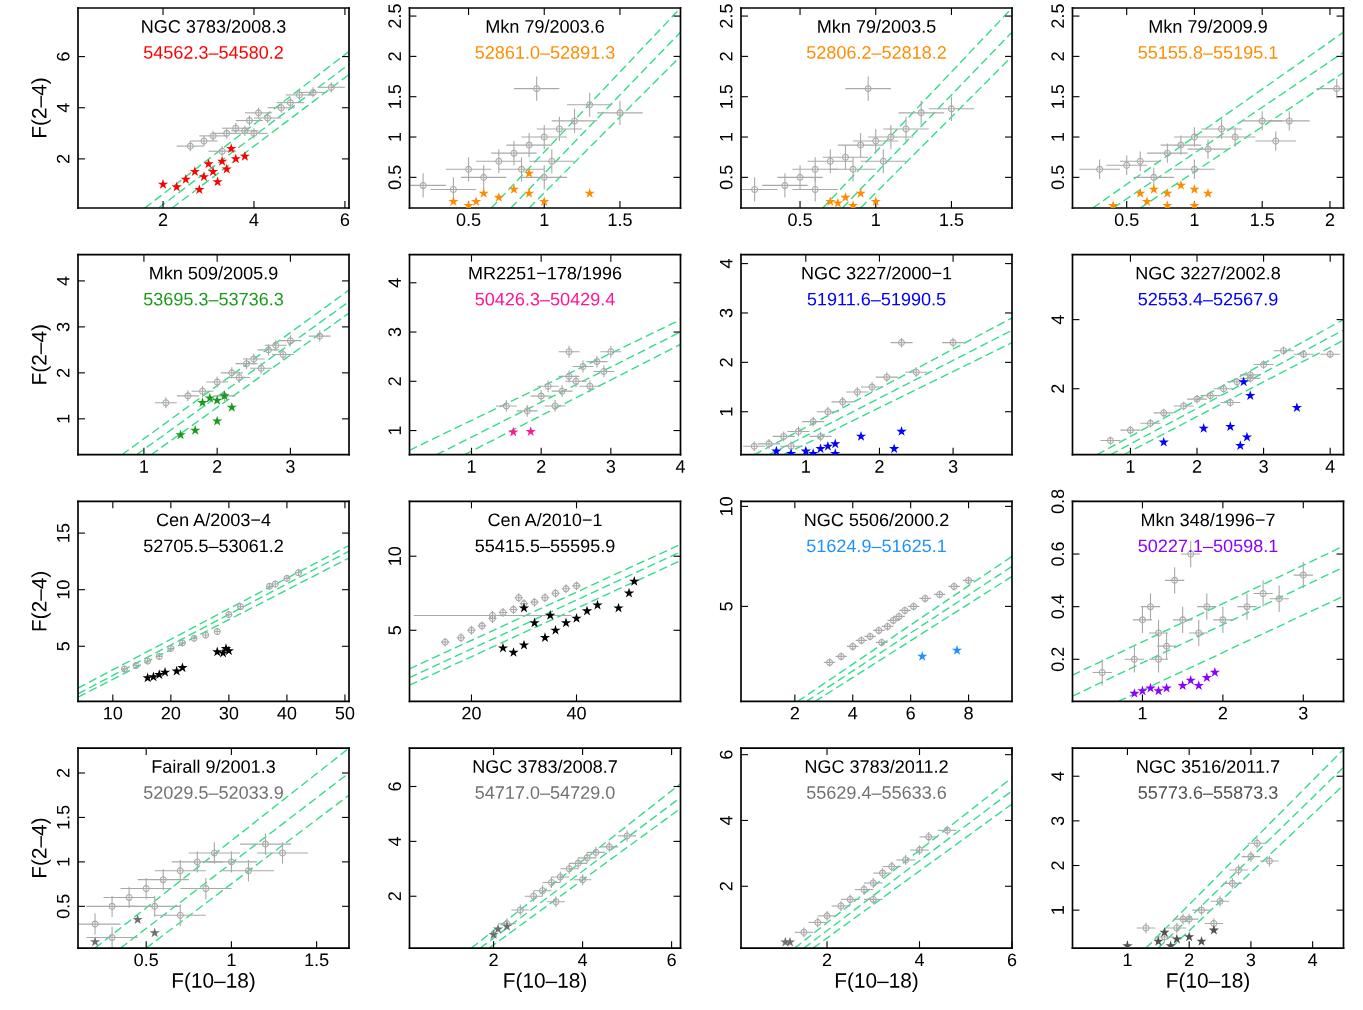 This screenshot has height=1010, width=1363. Describe the element at coordinates (726, 506) in the screenshot. I see `y-tick-label: 10` at that location.